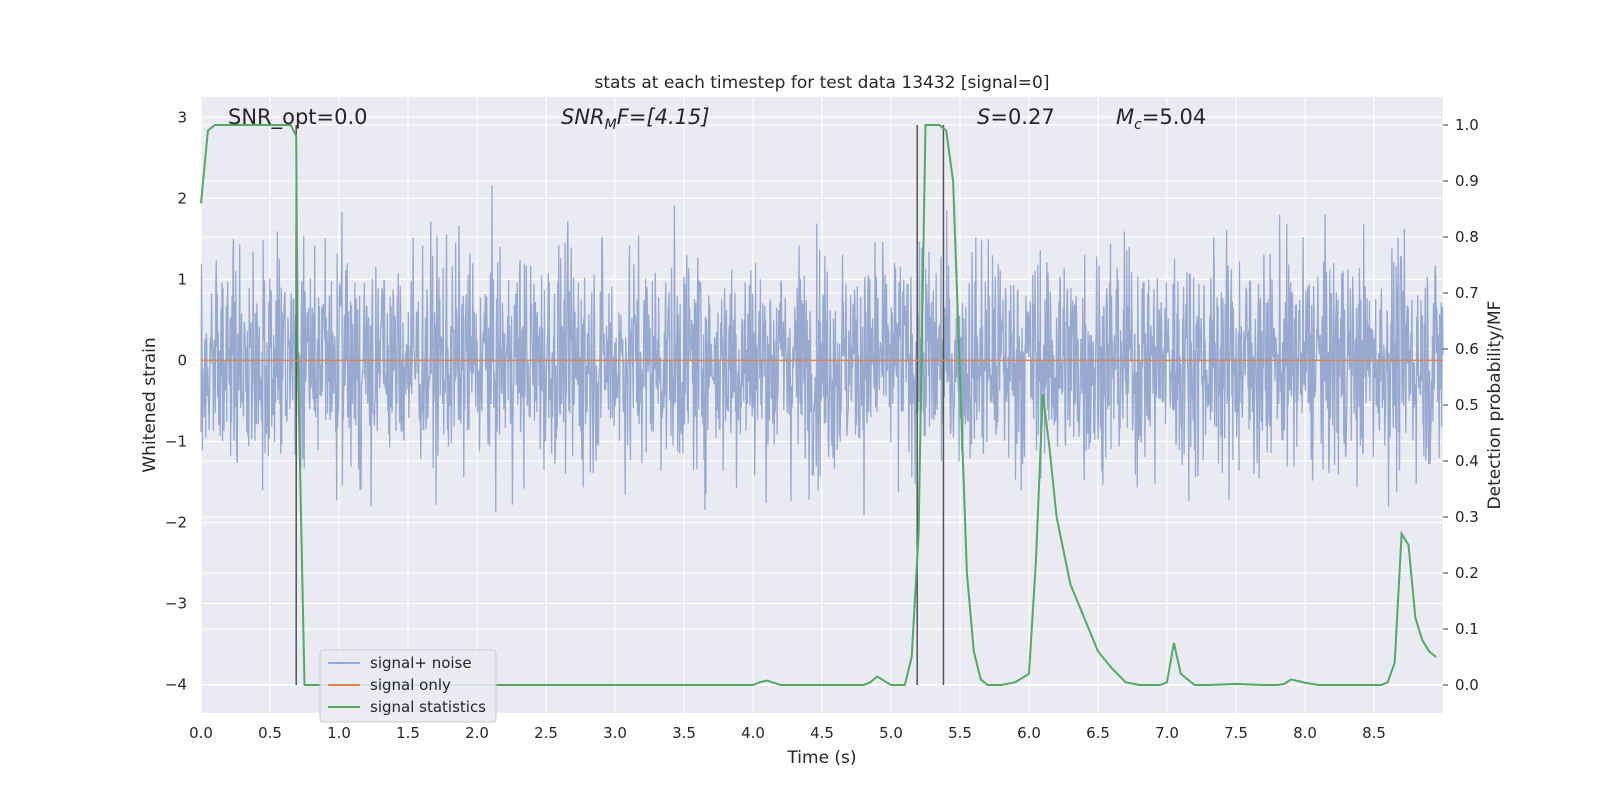 The height and width of the screenshot is (800, 1600). What do you see at coordinates (1167, 733) in the screenshot?
I see `x-tick-label: 7.0` at bounding box center [1167, 733].